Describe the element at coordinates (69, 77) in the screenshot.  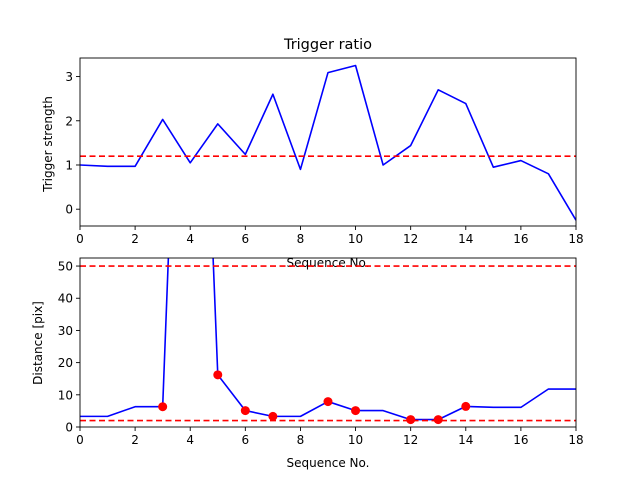
I see `y-tick-label: 3` at that location.